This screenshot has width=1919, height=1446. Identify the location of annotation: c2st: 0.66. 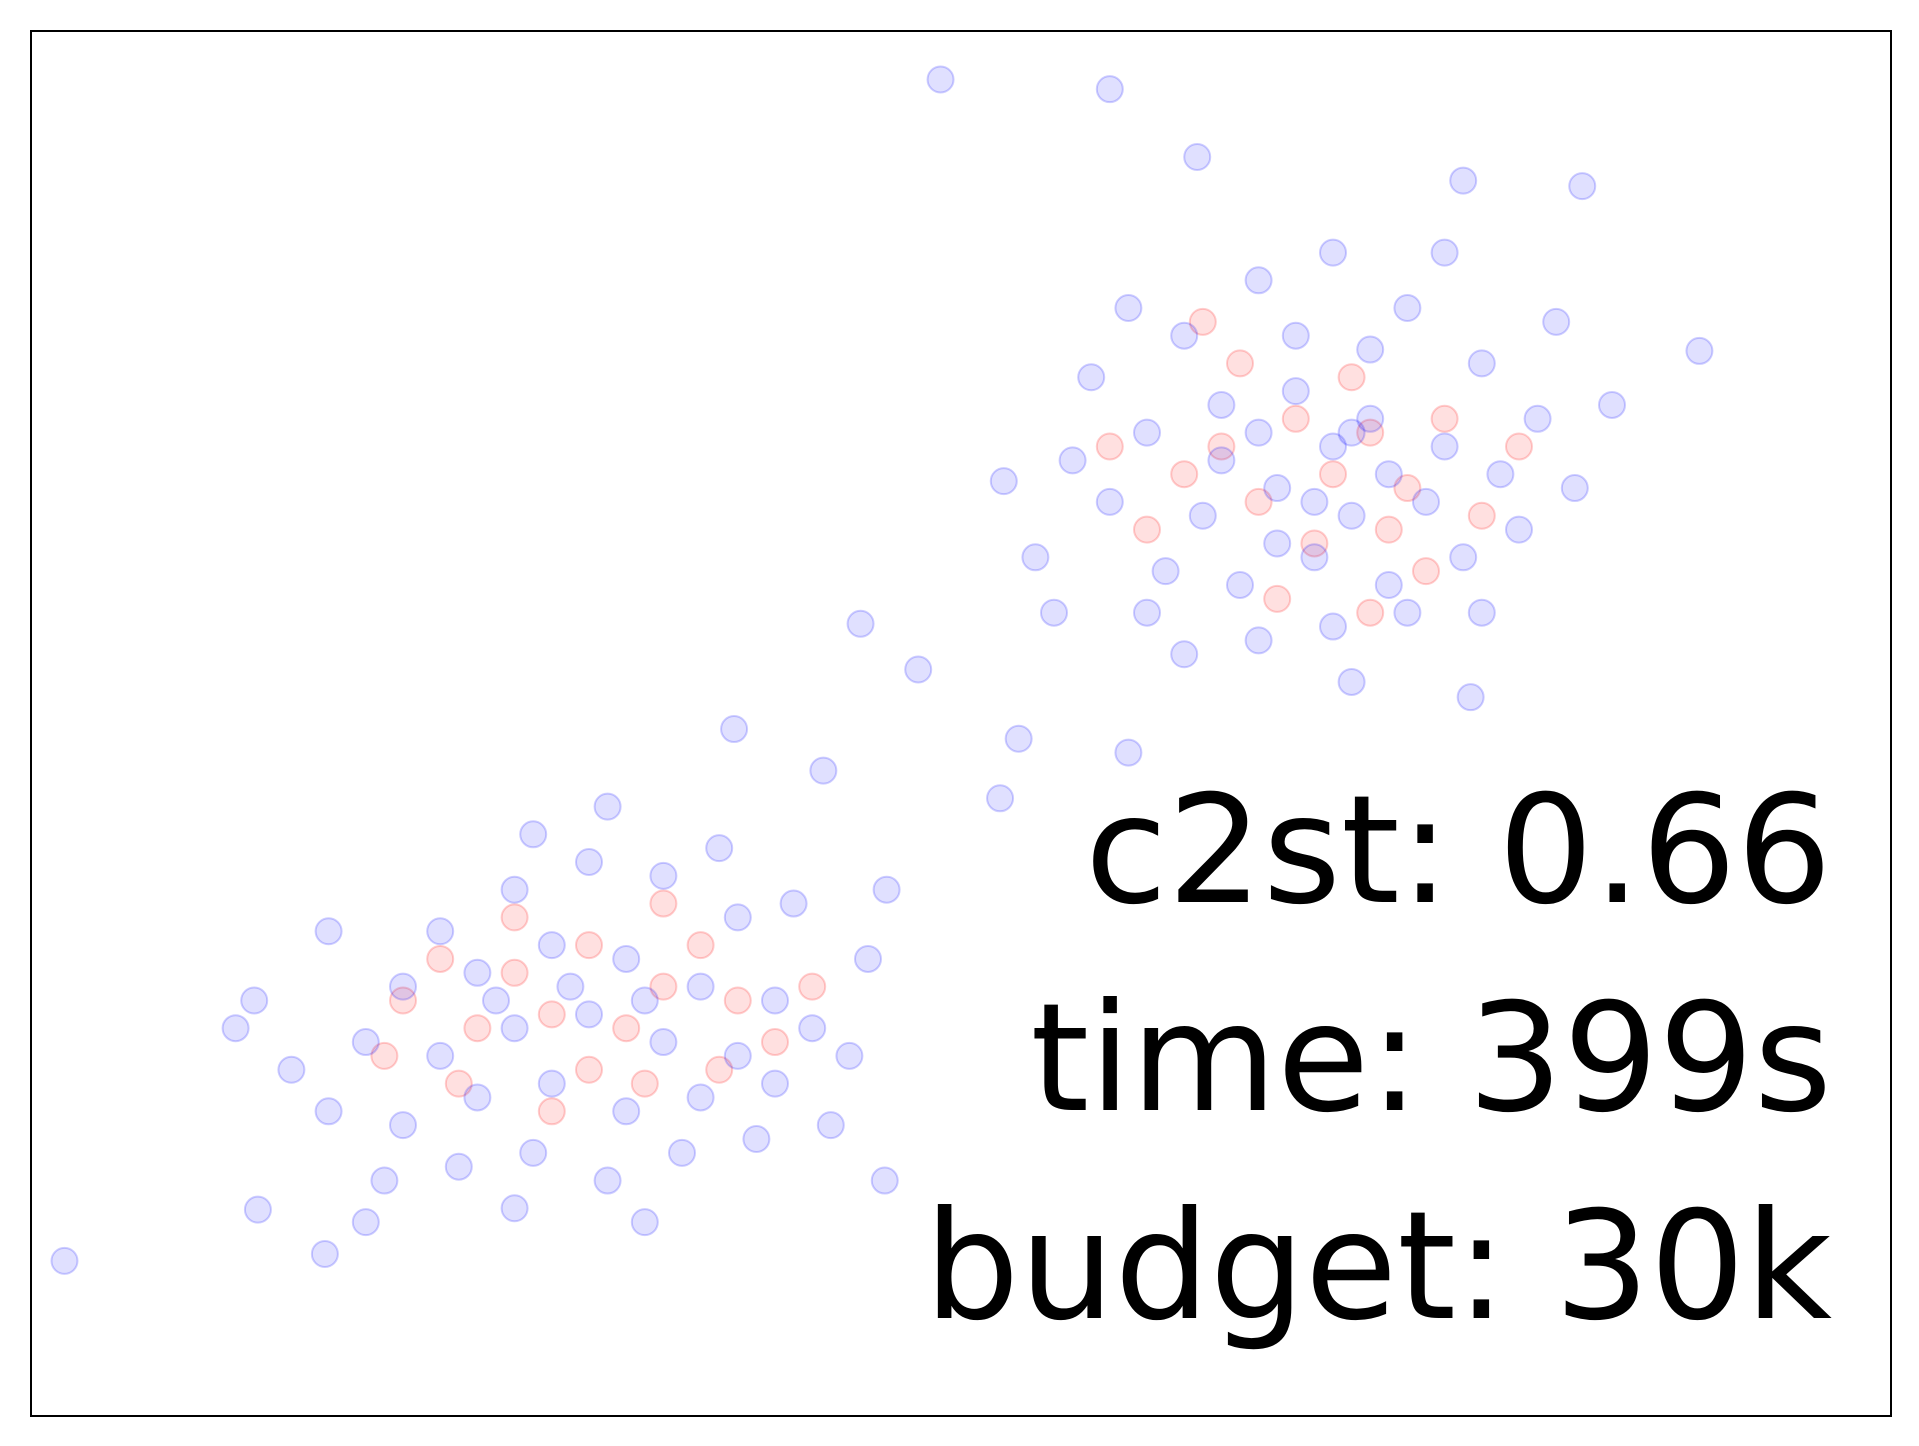
(1458, 851).